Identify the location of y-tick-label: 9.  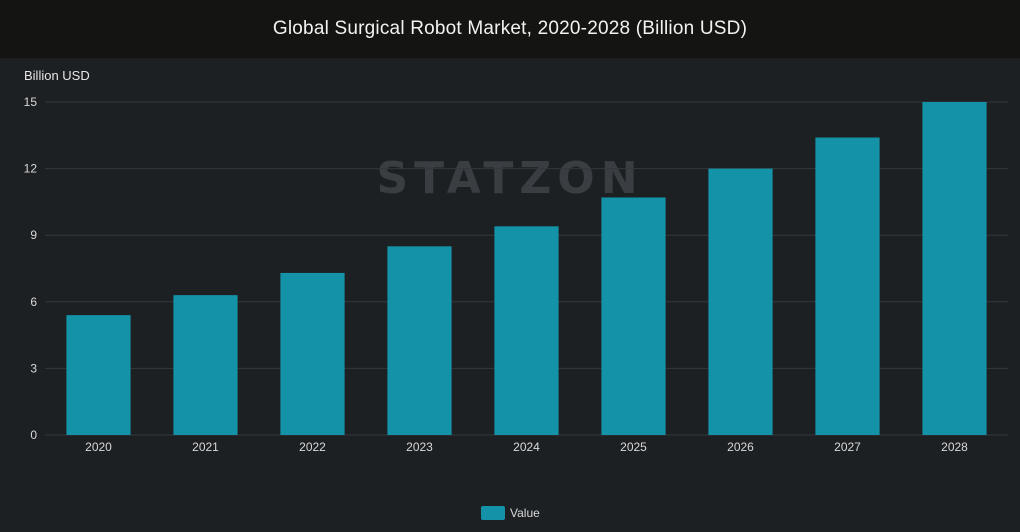
(33, 235).